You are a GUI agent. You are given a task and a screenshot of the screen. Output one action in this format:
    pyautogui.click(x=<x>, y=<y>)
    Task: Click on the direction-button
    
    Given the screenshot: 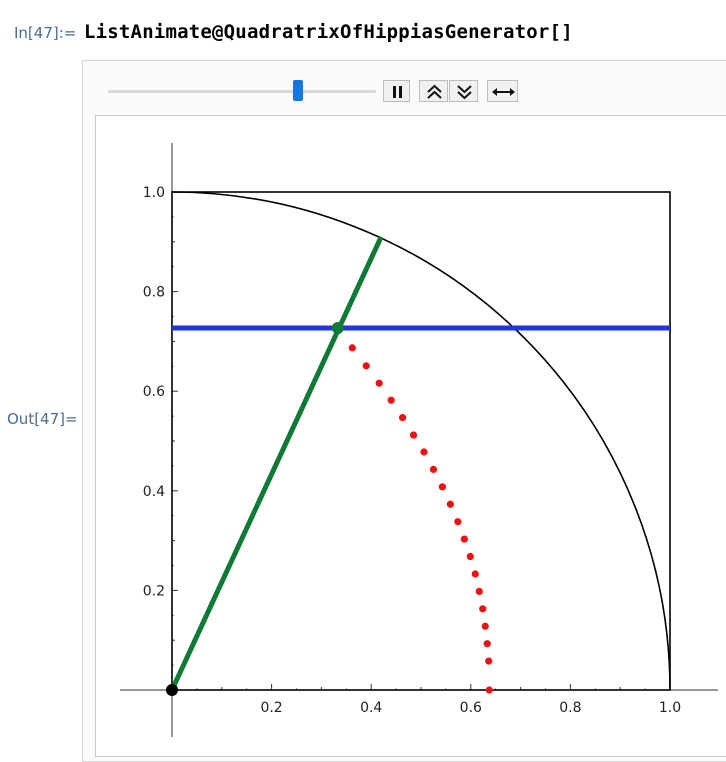 What is the action you would take?
    pyautogui.click(x=502, y=91)
    